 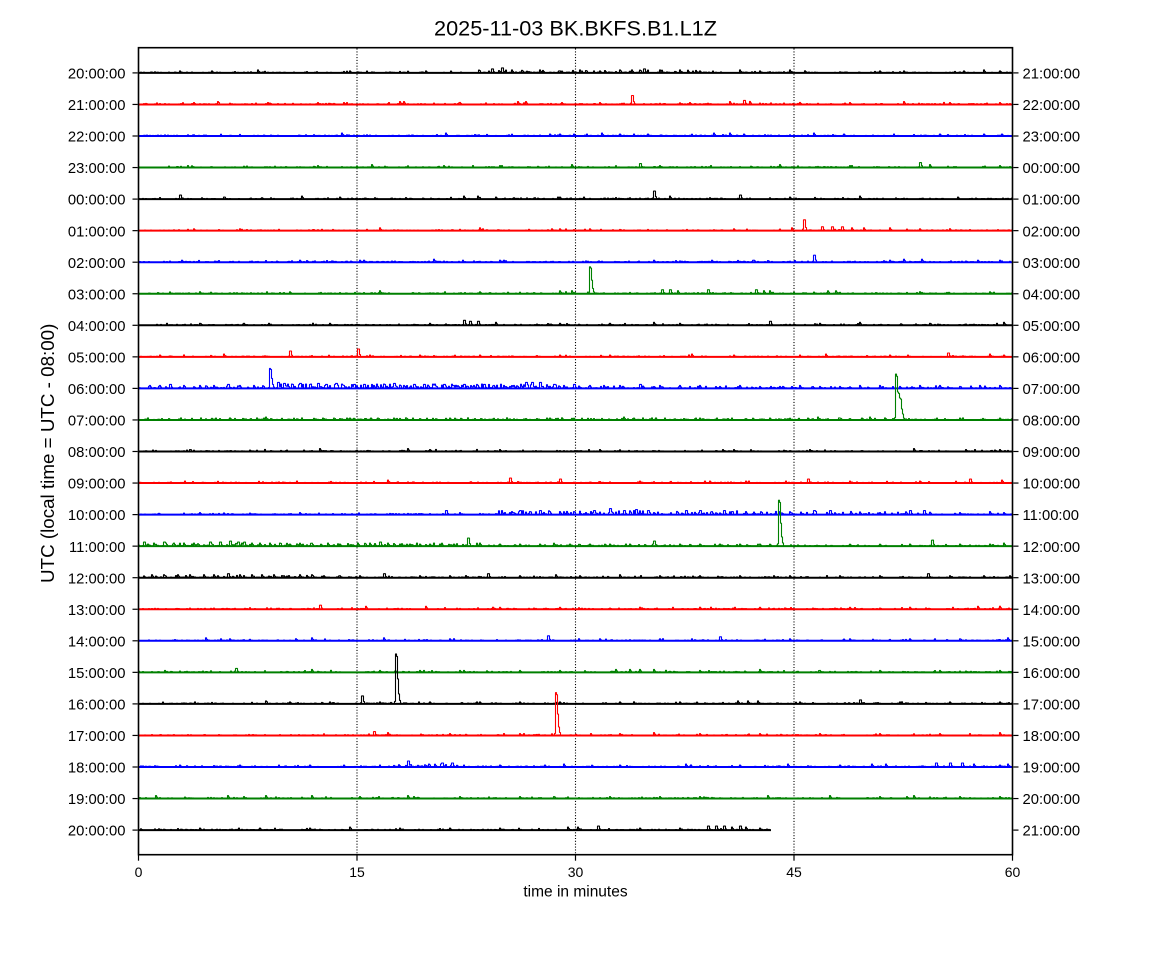 I want to click on svg-text: 15, so click(x=357, y=872).